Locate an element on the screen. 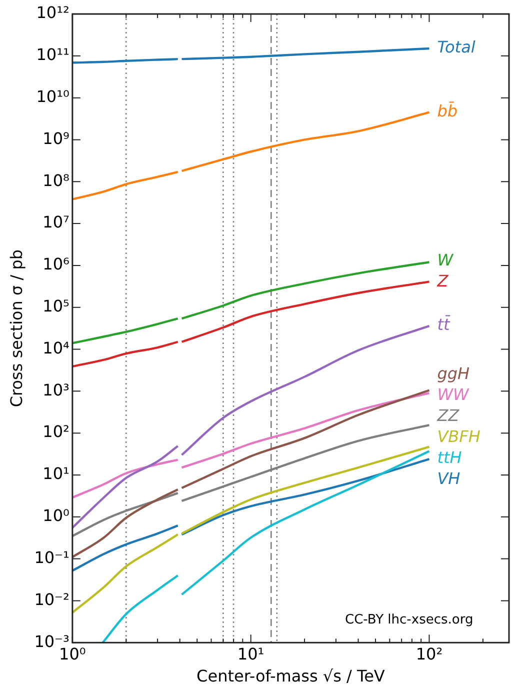 The width and height of the screenshot is (511, 695). y-tick-label: 10⁰ is located at coordinates (56, 516).